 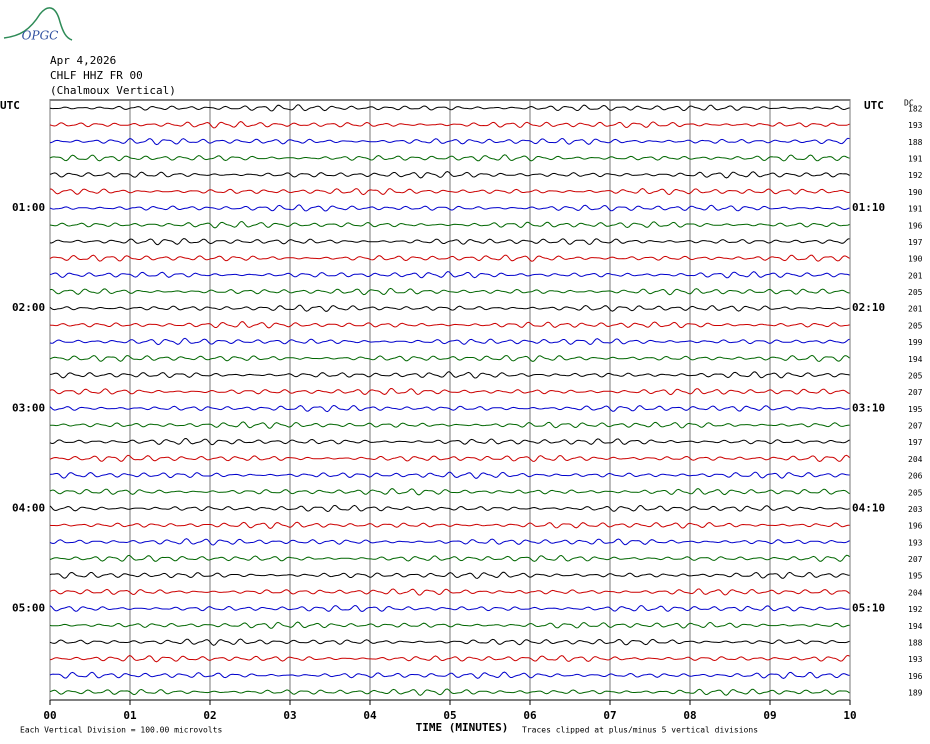 What do you see at coordinates (849, 715) in the screenshot?
I see `x-tick-label: 10` at bounding box center [849, 715].